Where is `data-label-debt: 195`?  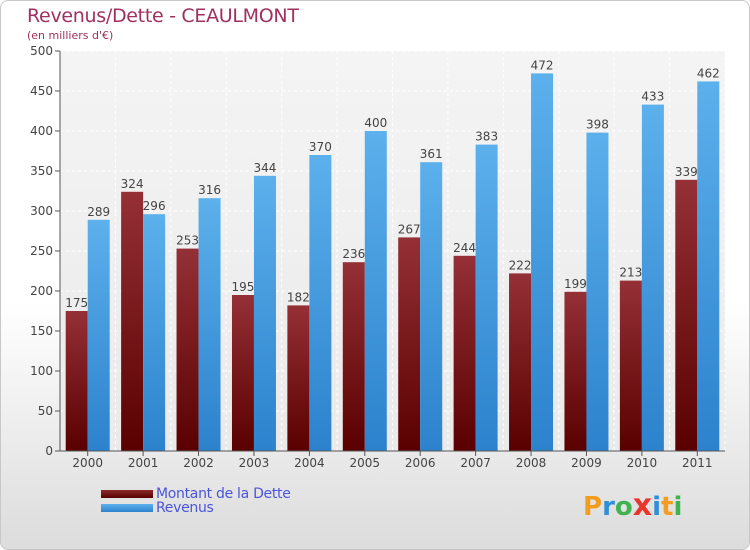
data-label-debt: 195 is located at coordinates (243, 287).